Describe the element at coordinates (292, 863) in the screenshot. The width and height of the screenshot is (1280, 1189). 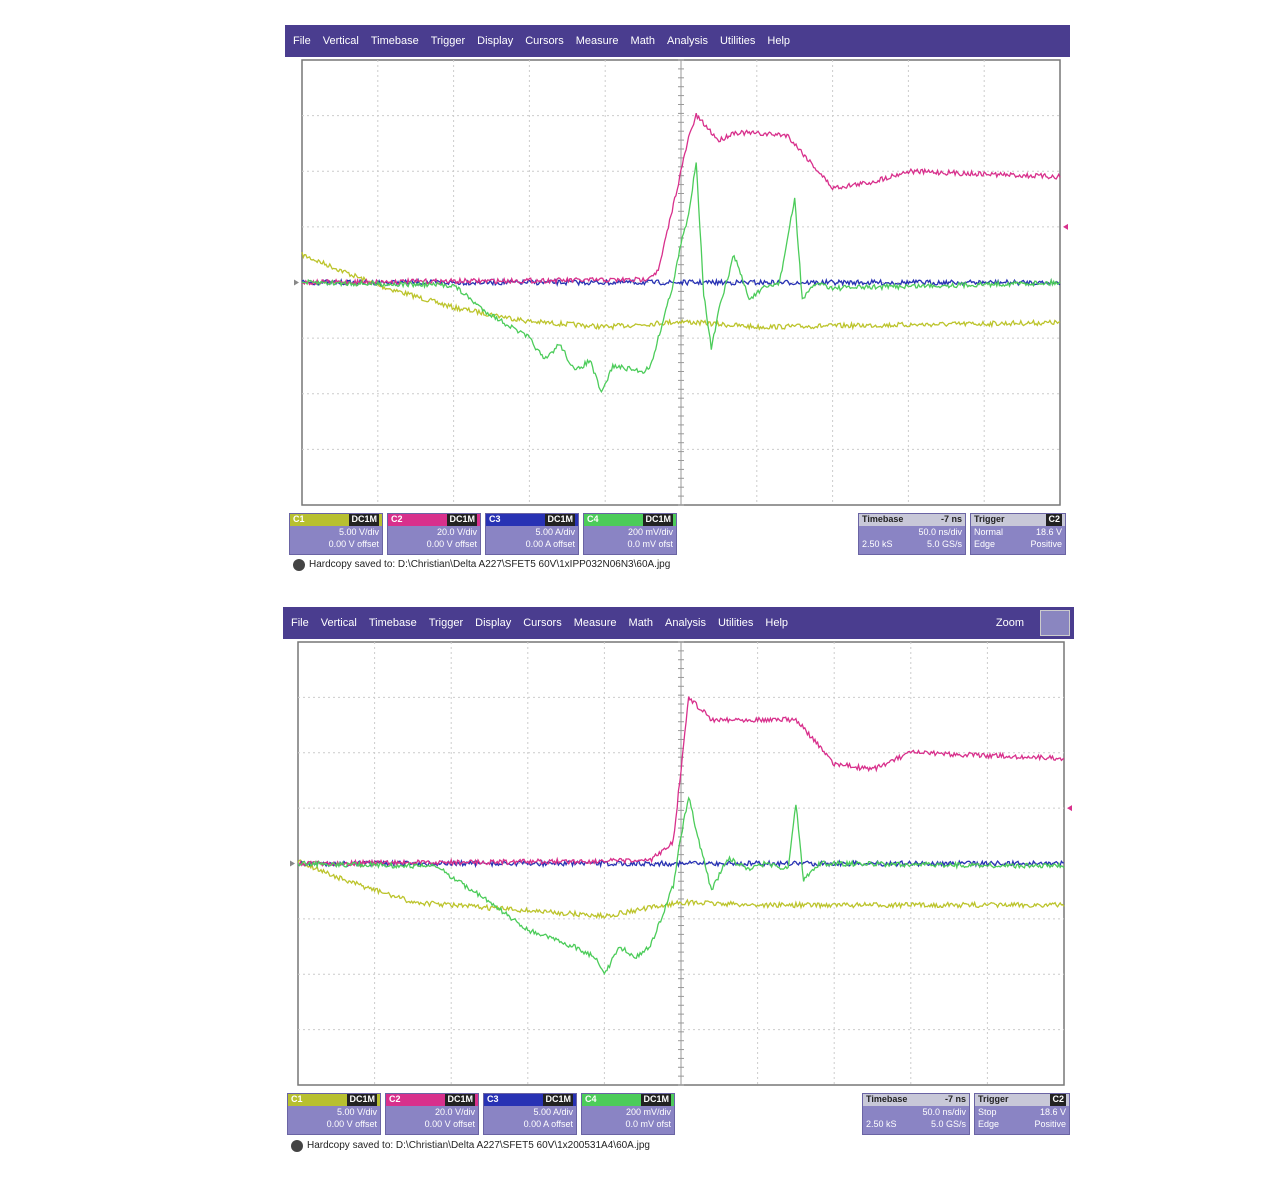
I see `trigger-marker` at that location.